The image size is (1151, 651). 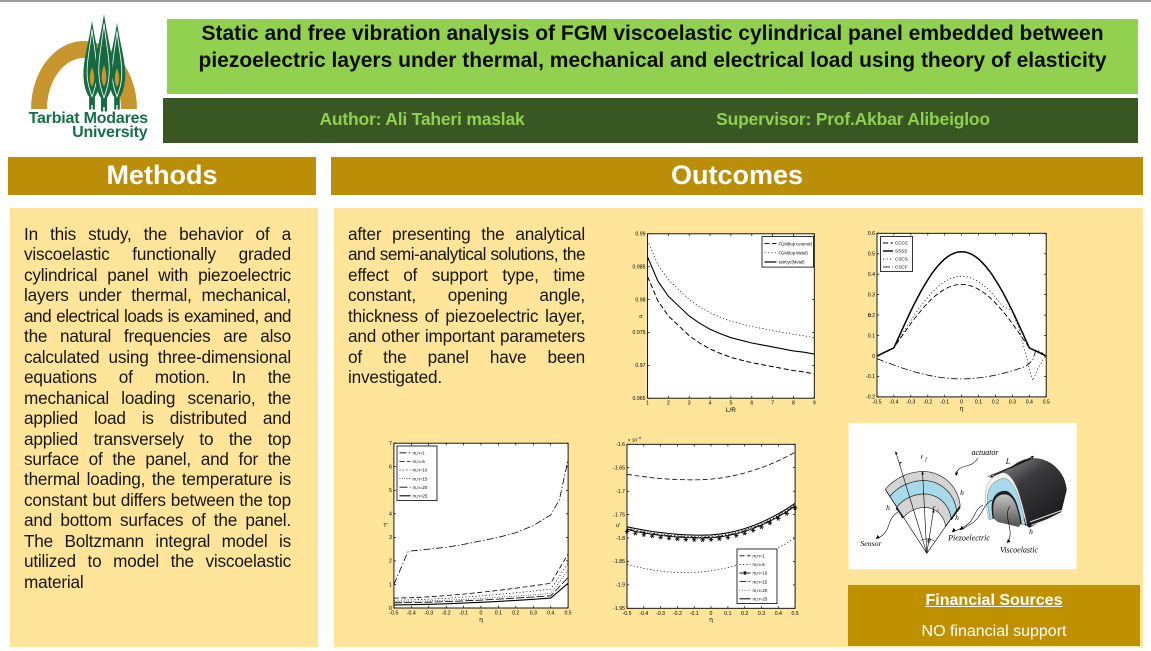 What do you see at coordinates (814, 404) in the screenshot?
I see `svg-text: 9` at bounding box center [814, 404].